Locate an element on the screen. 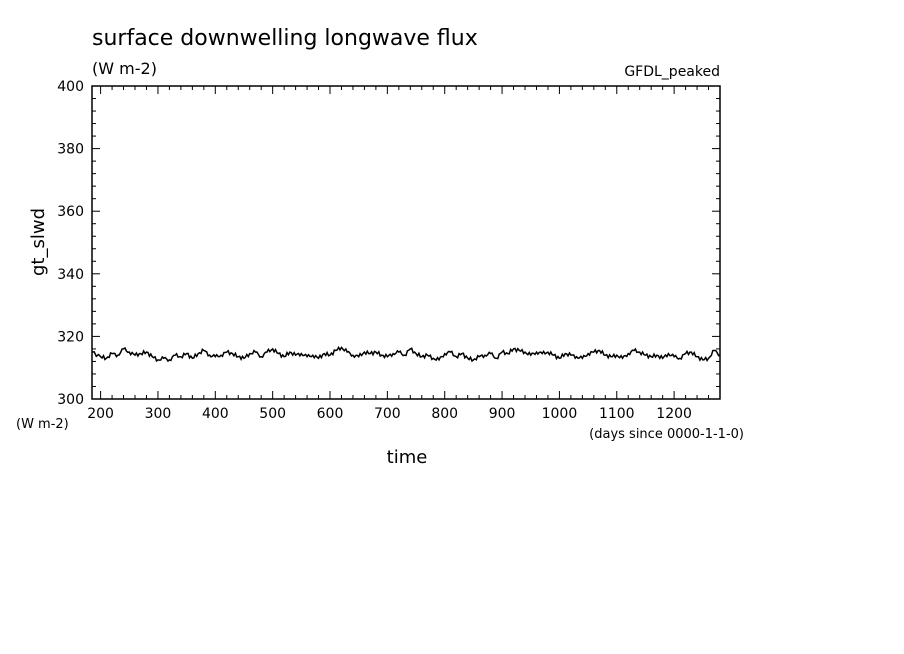  x-tick-label: 1000 is located at coordinates (560, 414).